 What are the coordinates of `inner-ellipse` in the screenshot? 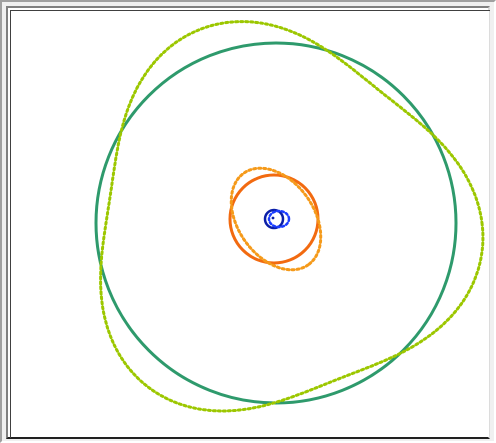 It's located at (279, 219).